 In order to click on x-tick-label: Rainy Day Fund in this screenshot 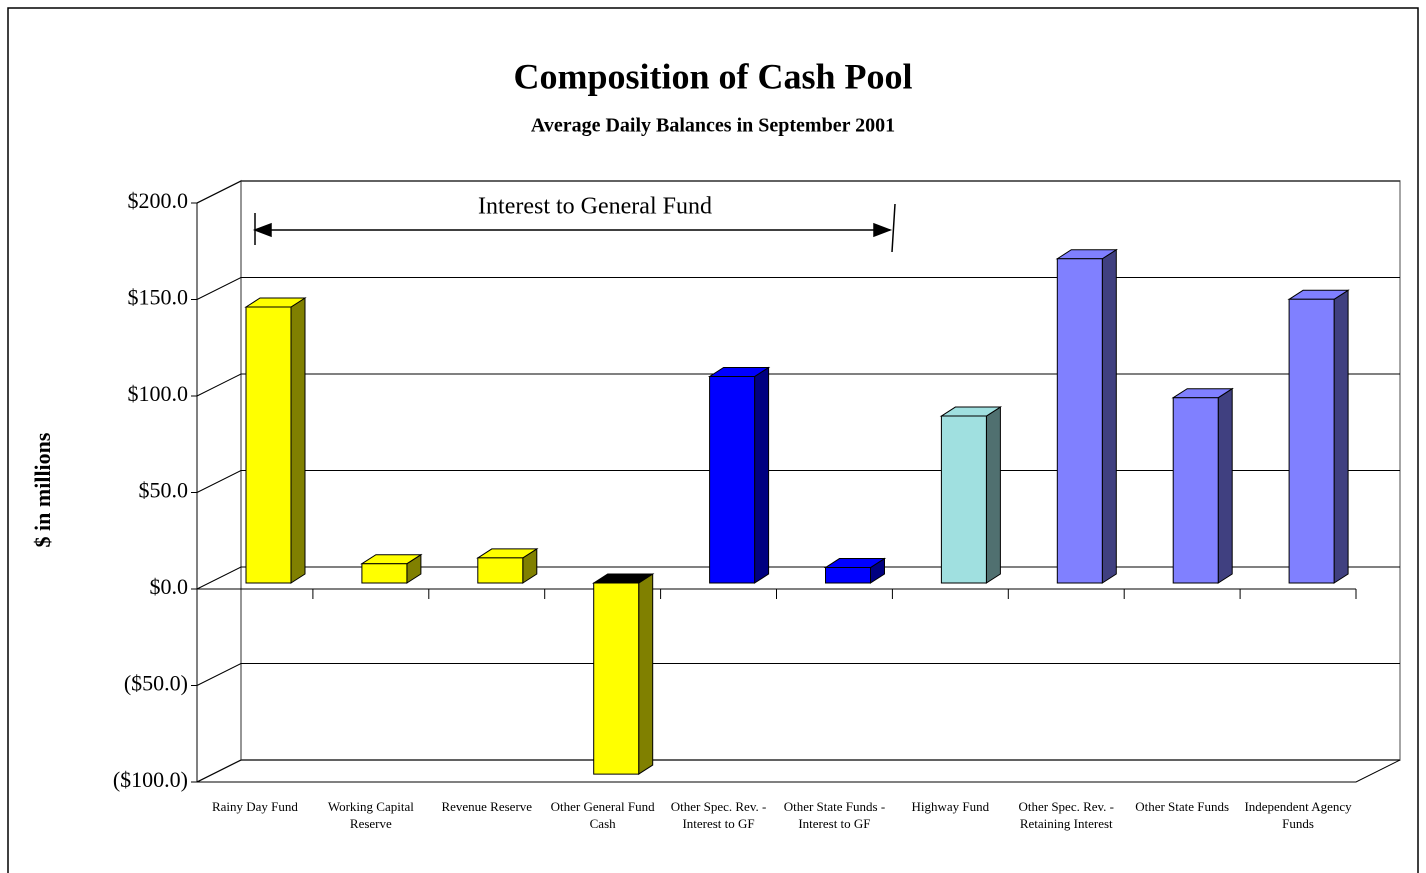, I will do `click(254, 806)`.